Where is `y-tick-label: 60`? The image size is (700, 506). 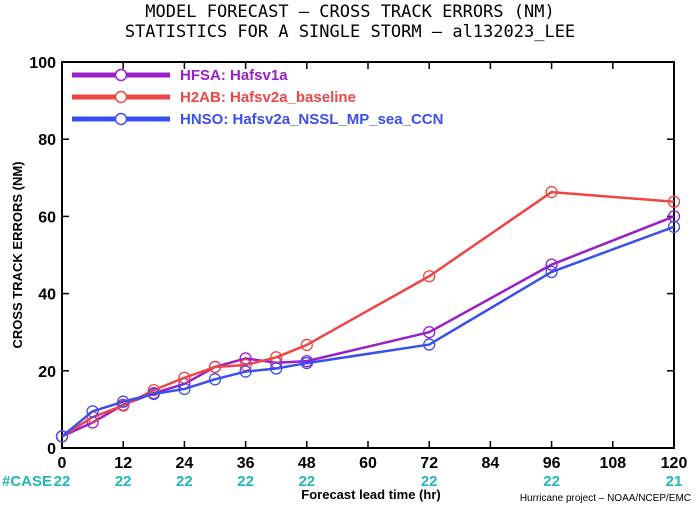 y-tick-label: 60 is located at coordinates (47, 217).